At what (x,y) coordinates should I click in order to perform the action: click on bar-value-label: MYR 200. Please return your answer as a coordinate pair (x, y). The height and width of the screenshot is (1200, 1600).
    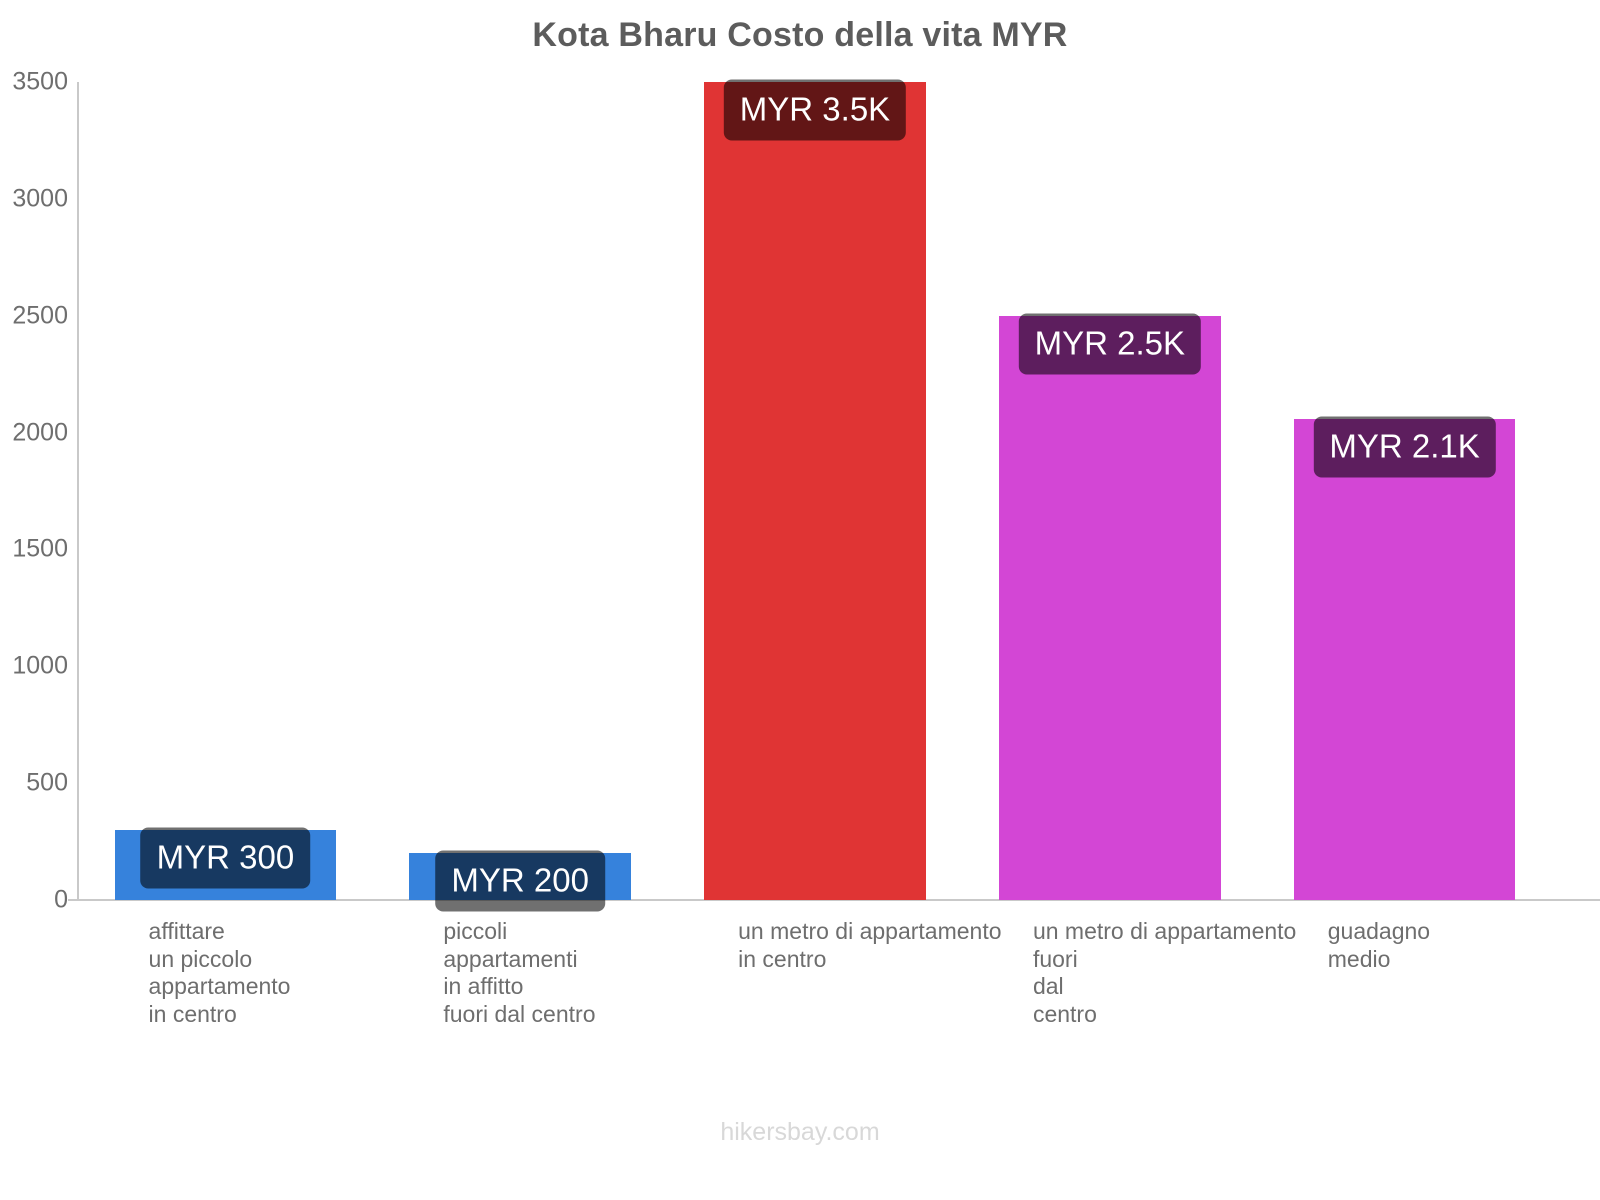
    Looking at the image, I should click on (520, 881).